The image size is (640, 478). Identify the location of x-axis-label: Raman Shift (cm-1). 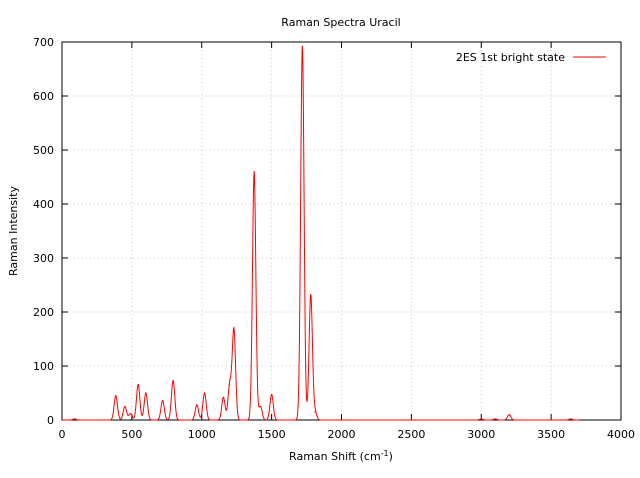
(341, 456).